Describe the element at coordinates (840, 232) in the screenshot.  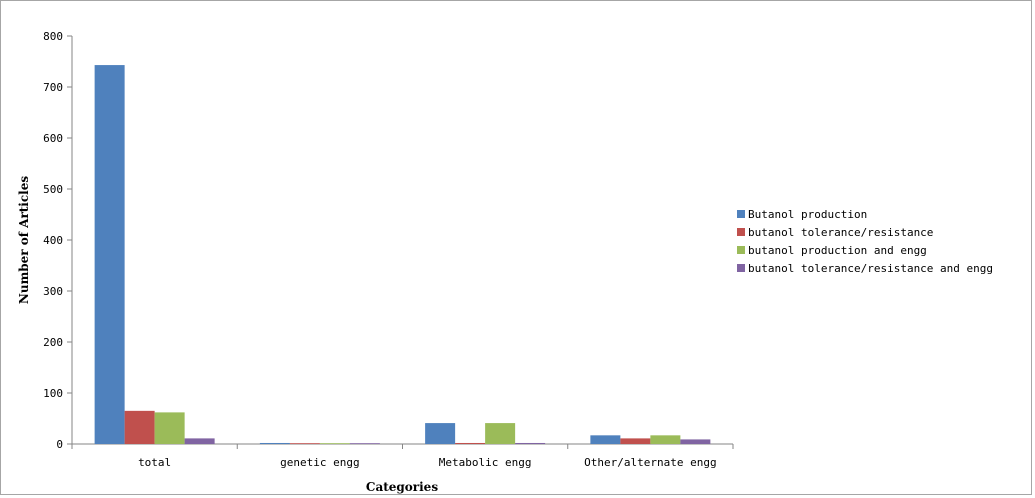
I see `legend-label: butanol tolerance/resistance` at that location.